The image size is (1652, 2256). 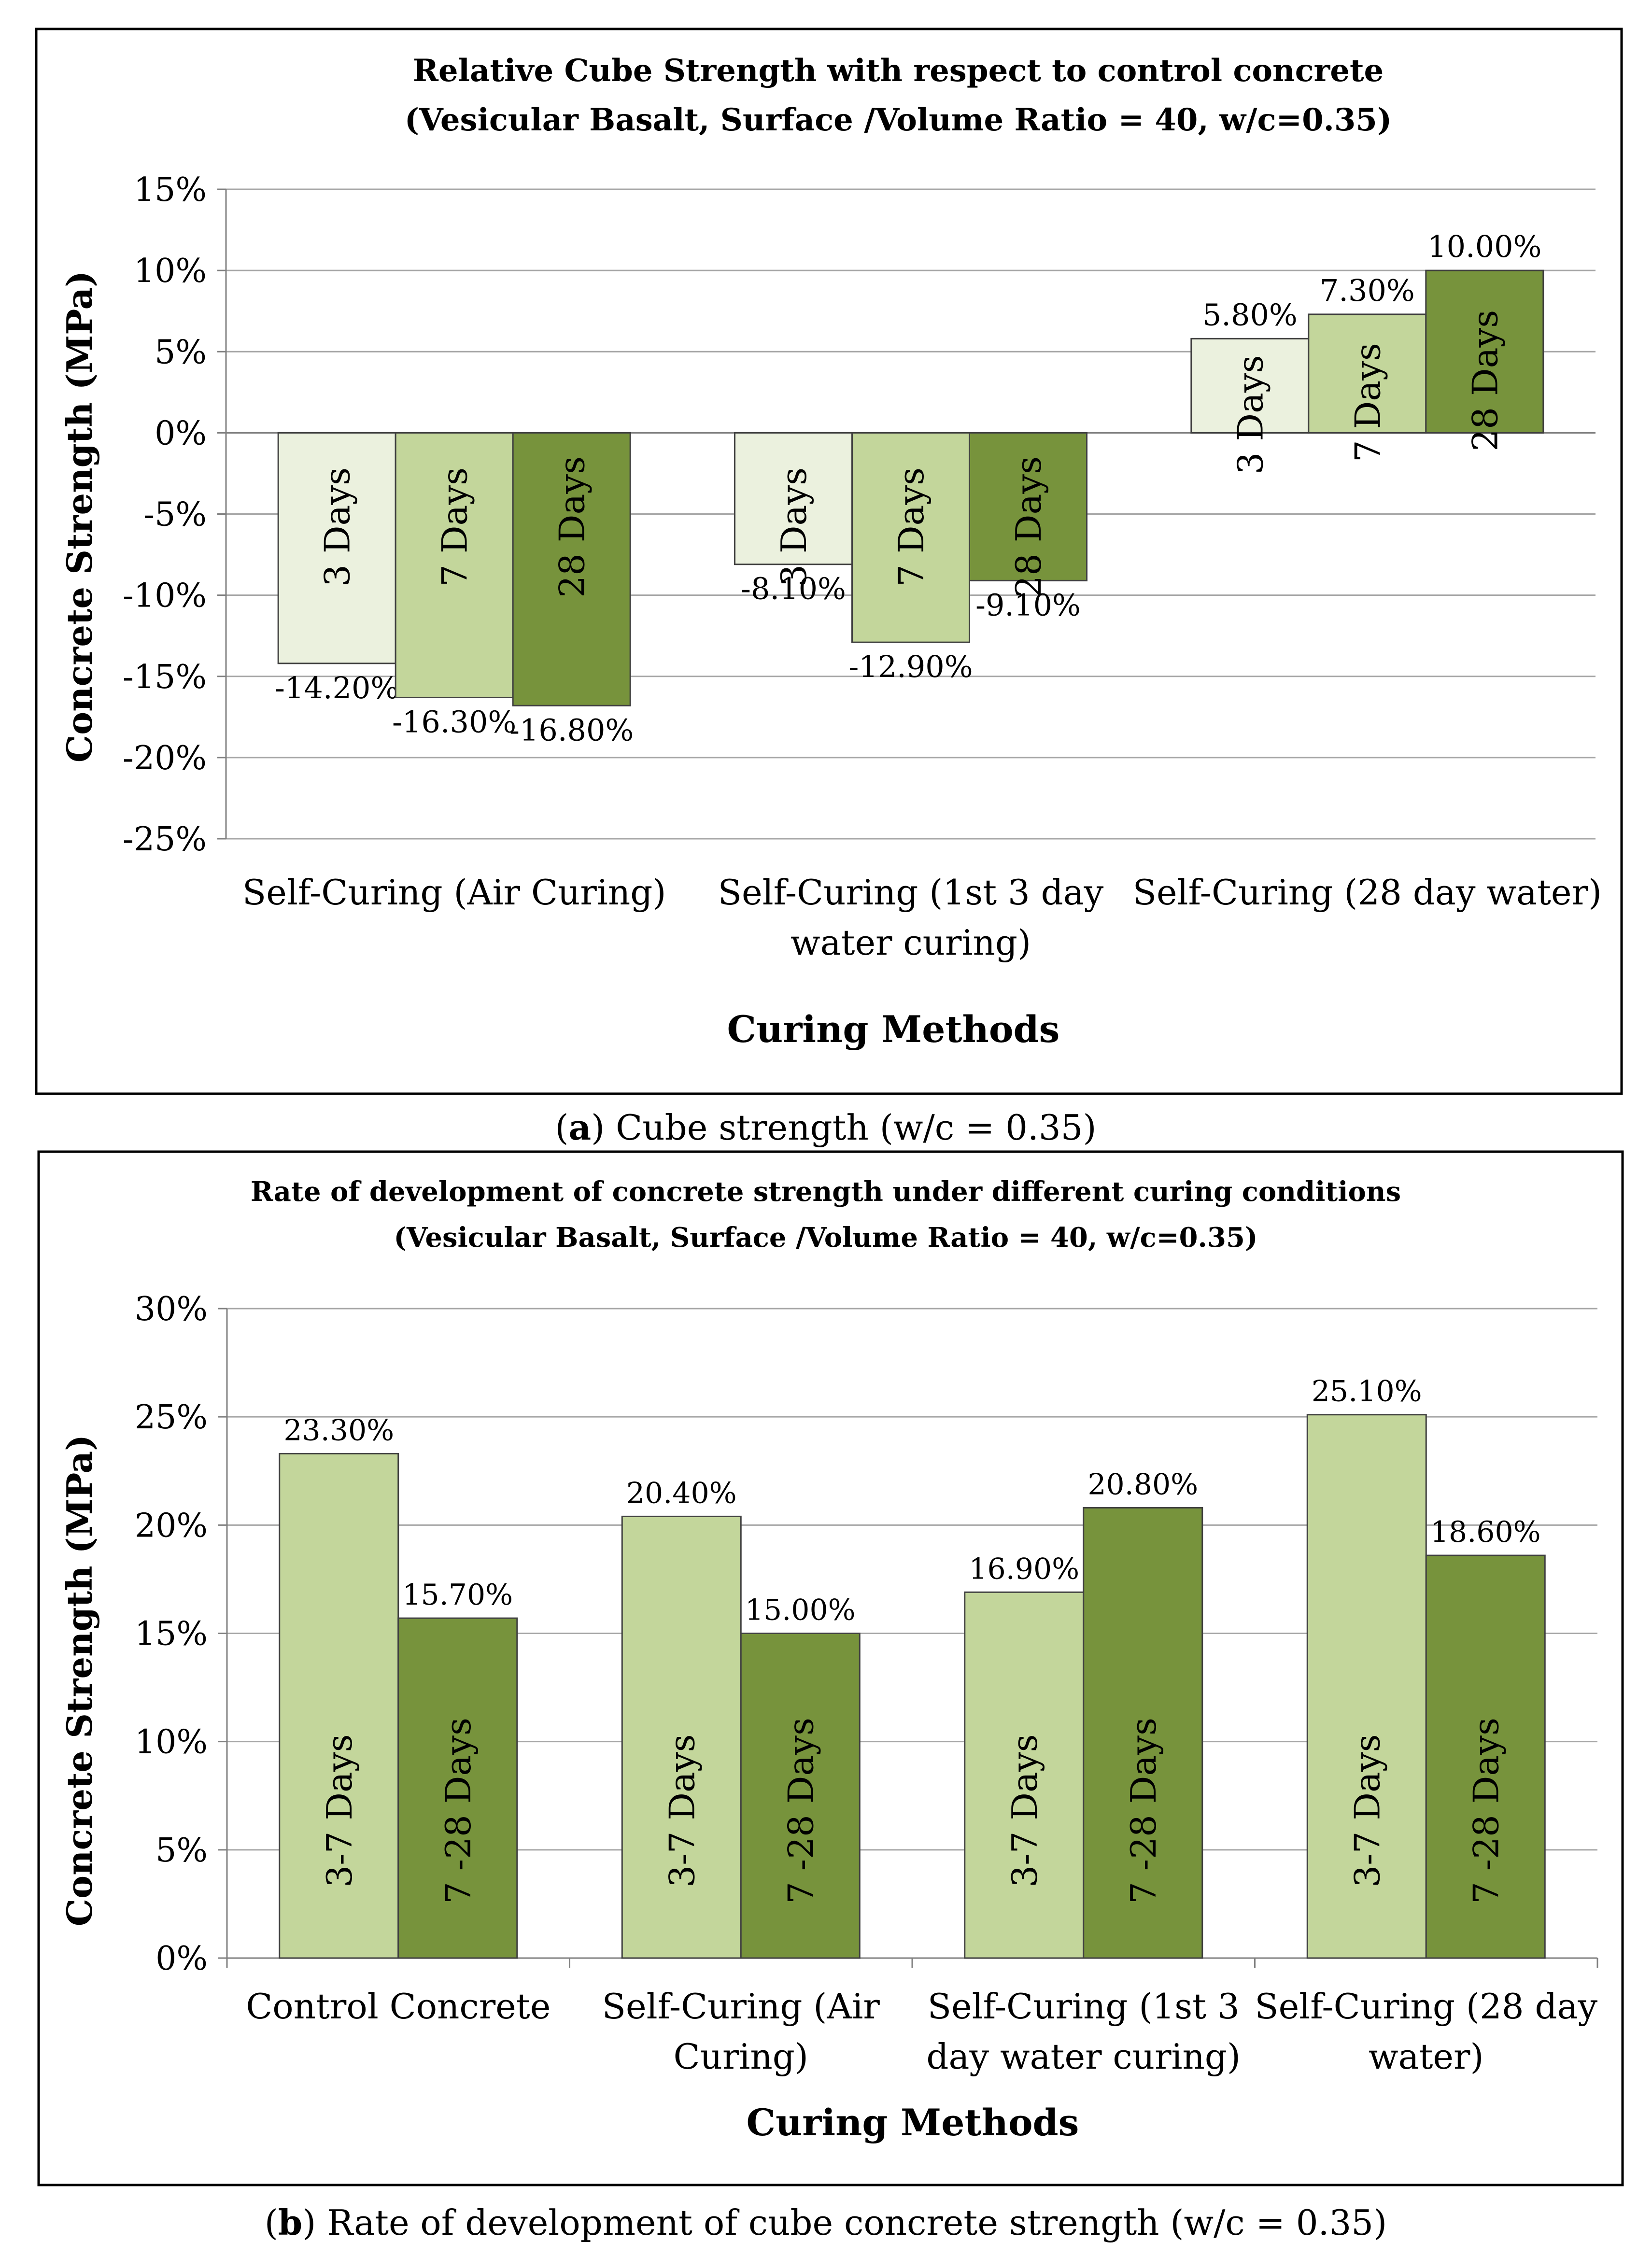 What do you see at coordinates (171, 1309) in the screenshot?
I see `chart-b-y-tick-label: 30%` at bounding box center [171, 1309].